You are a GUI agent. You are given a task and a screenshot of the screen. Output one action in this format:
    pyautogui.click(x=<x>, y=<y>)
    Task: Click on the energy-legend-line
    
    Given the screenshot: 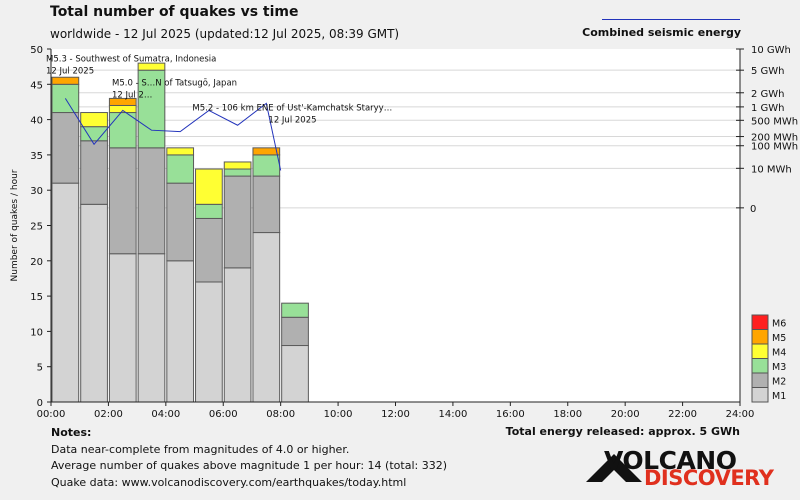 What is the action you would take?
    pyautogui.click(x=671, y=19)
    